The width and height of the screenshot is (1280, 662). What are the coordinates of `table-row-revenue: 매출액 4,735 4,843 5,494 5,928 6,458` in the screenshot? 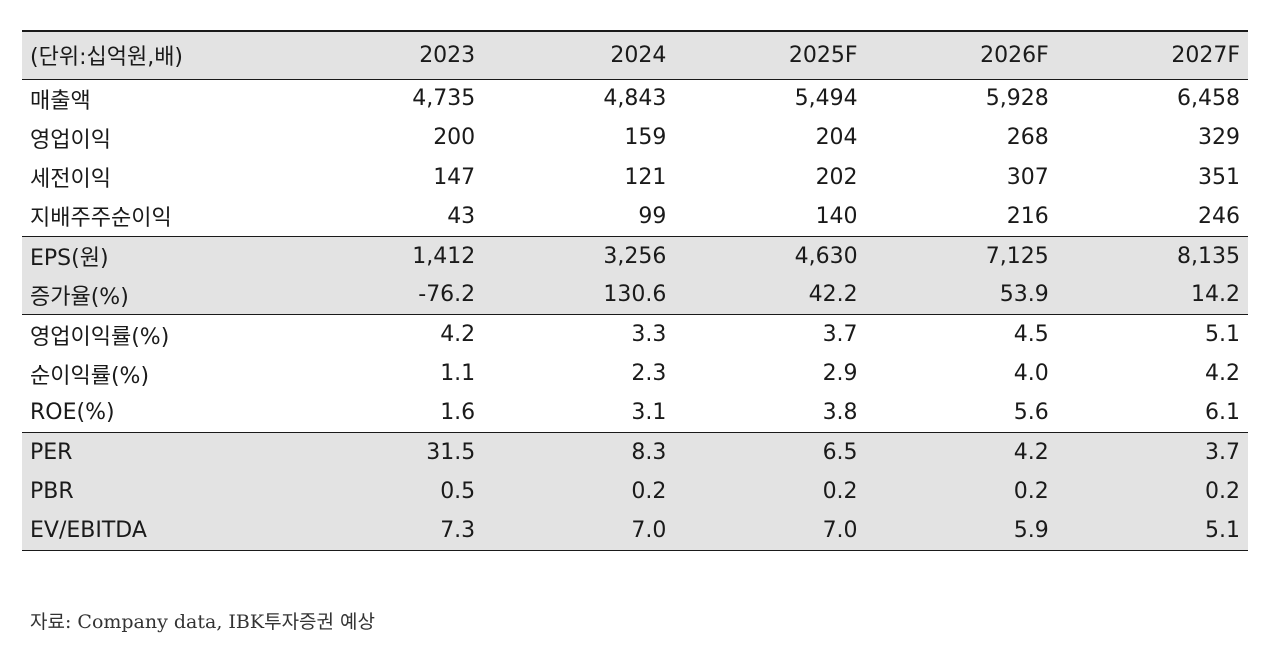 It's located at (635, 98).